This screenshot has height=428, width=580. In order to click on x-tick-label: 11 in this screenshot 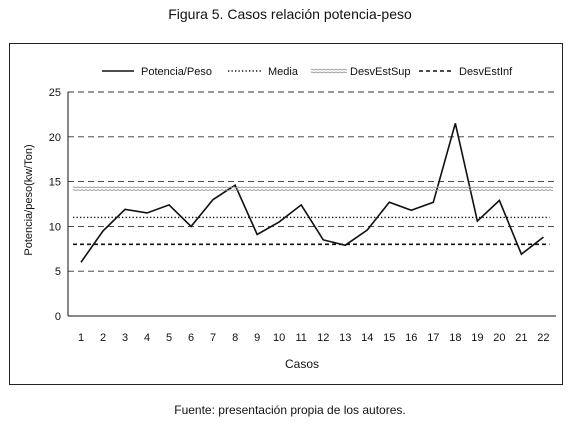, I will do `click(300, 338)`.